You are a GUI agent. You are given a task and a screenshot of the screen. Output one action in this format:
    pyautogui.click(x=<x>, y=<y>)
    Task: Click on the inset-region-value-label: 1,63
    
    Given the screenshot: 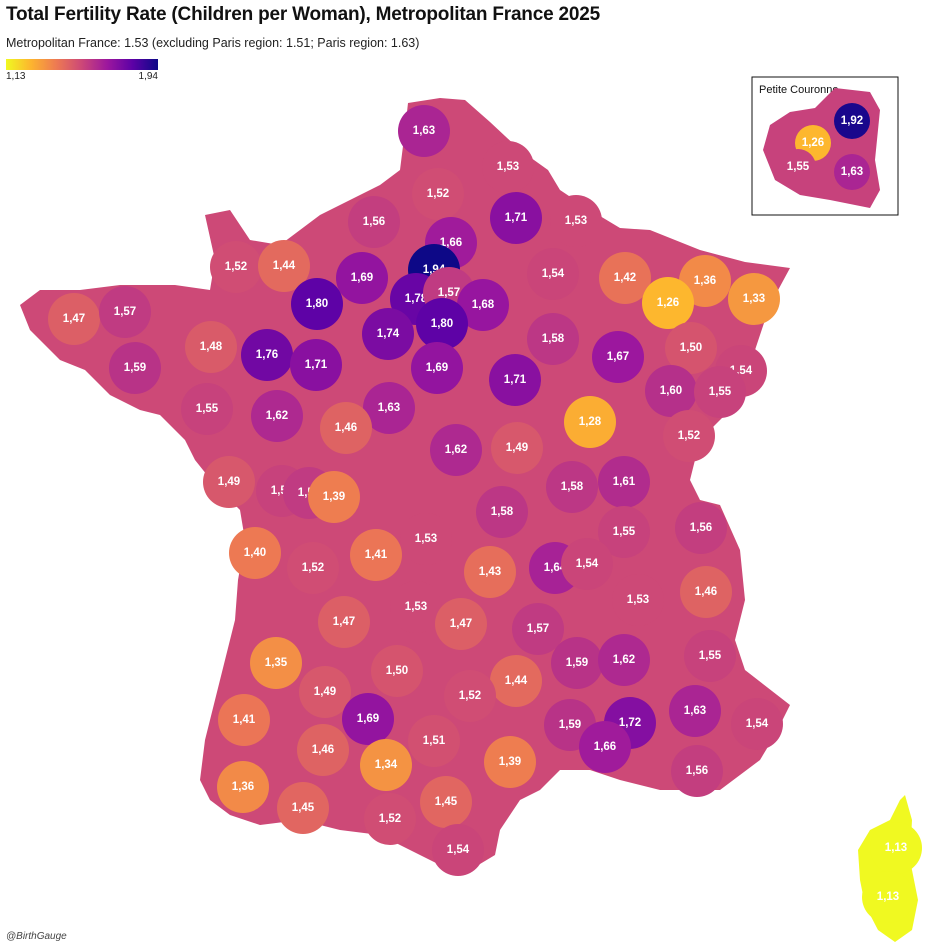 What is the action you would take?
    pyautogui.click(x=852, y=172)
    